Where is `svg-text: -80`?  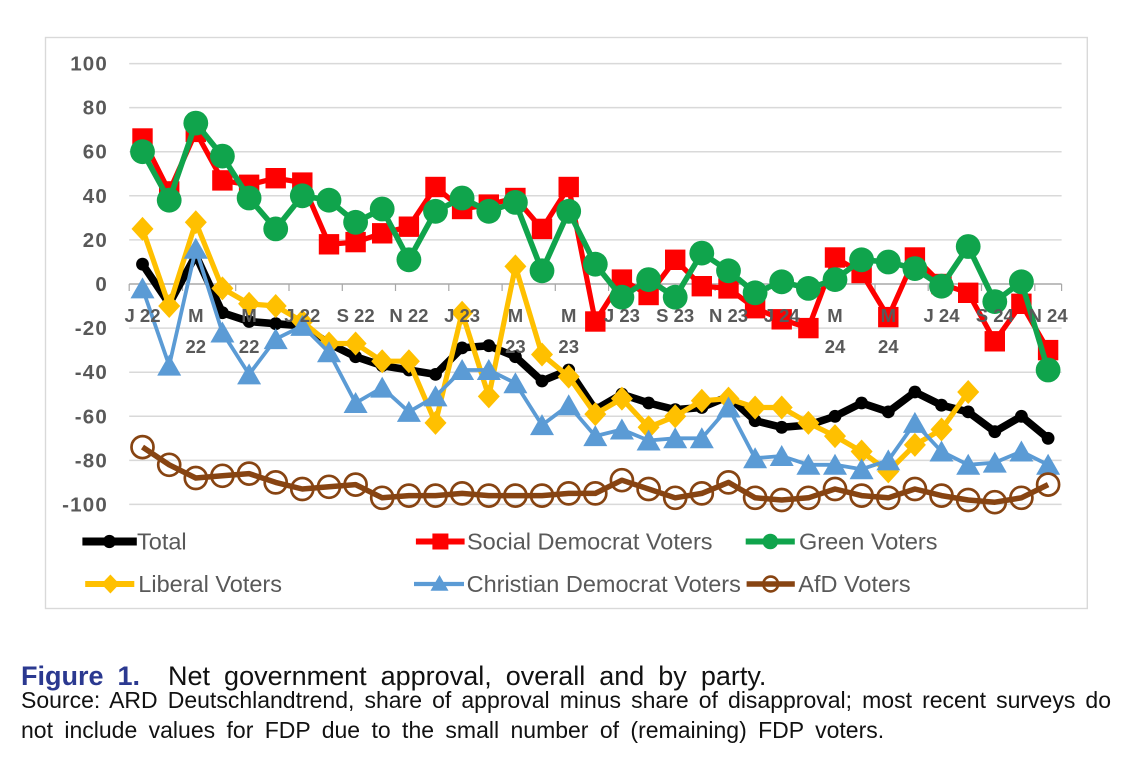 svg-text: -80 is located at coordinates (91, 460).